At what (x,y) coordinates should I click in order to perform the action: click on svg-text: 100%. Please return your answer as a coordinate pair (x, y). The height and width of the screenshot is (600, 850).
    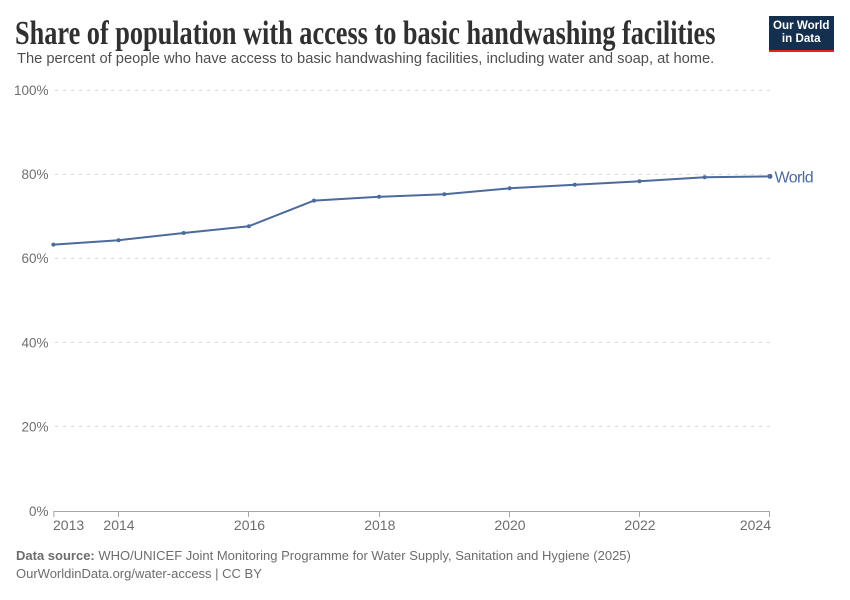
    Looking at the image, I should click on (31, 90).